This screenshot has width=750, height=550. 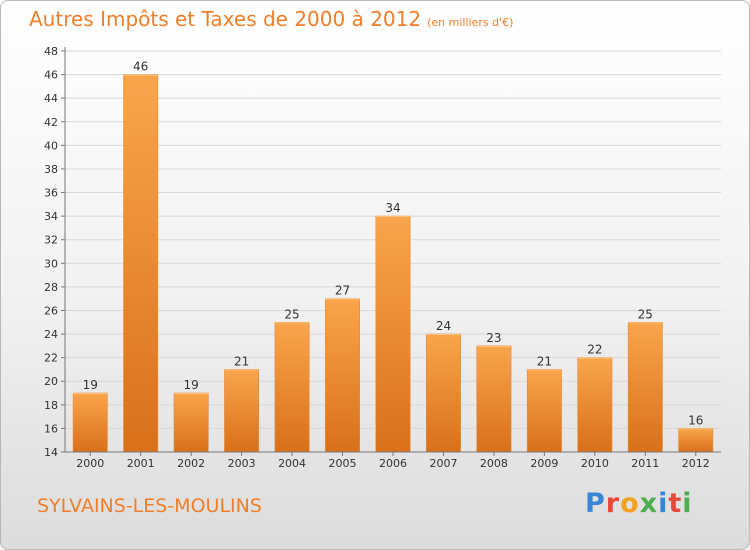 I want to click on value-label-2003: 21, so click(x=241, y=361).